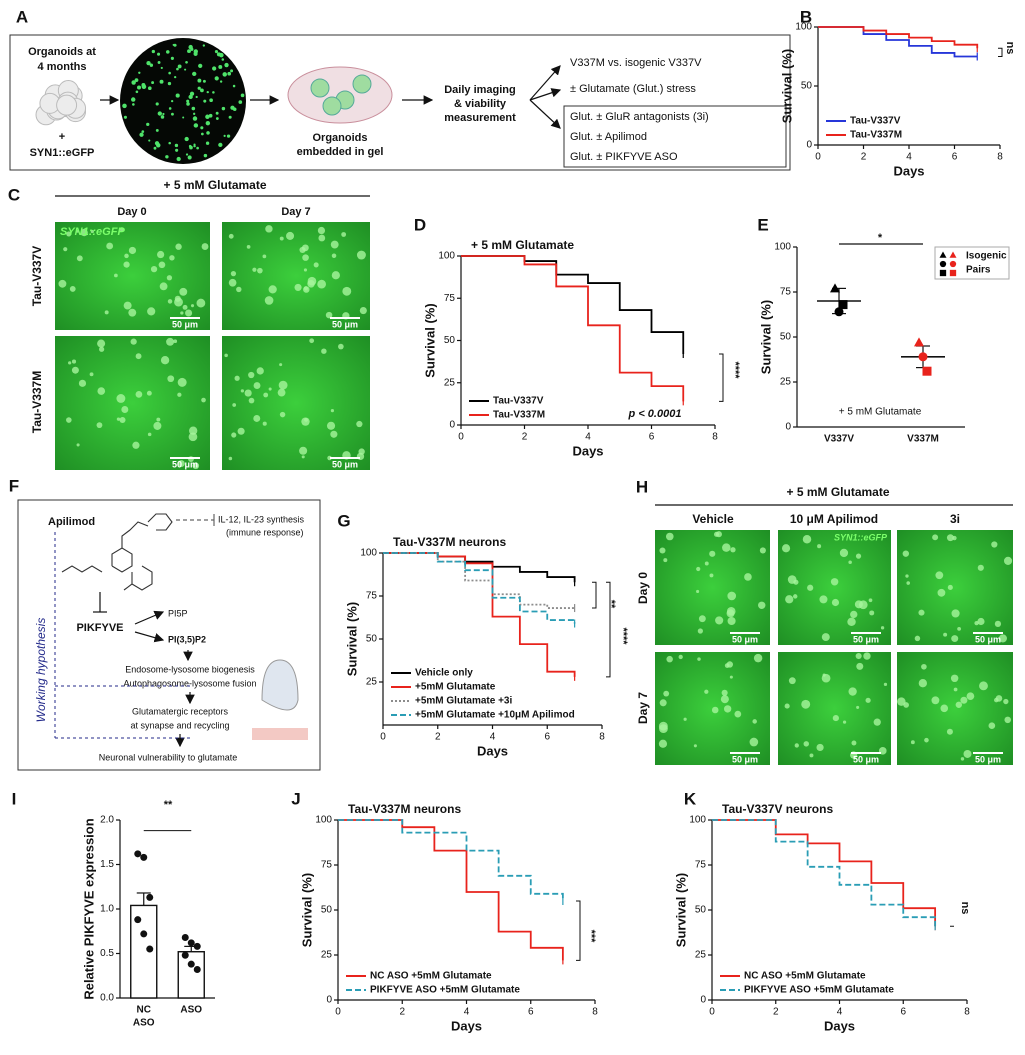 The width and height of the screenshot is (1025, 1055). What do you see at coordinates (806, 16) in the screenshot?
I see `label: B` at bounding box center [806, 16].